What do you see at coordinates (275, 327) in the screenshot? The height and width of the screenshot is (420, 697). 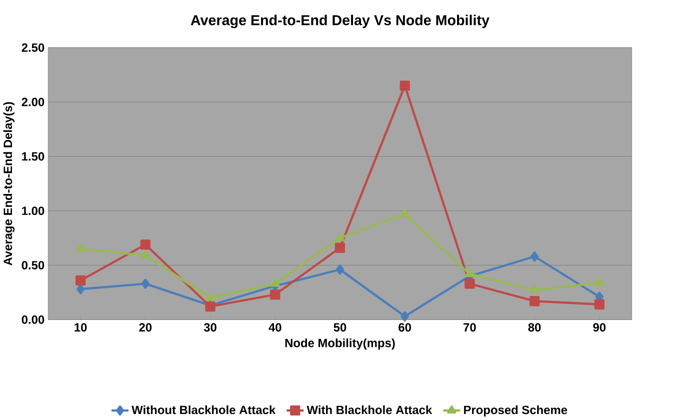 I see `x-tick-label: 40` at bounding box center [275, 327].